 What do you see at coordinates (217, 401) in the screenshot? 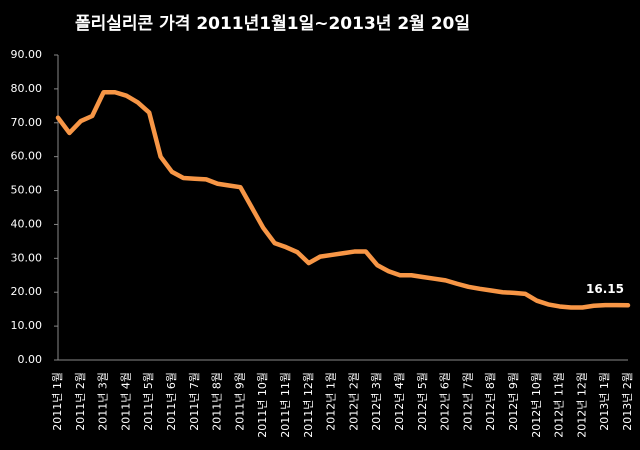
I see `x-tick-label: 2011년 8월` at bounding box center [217, 401].